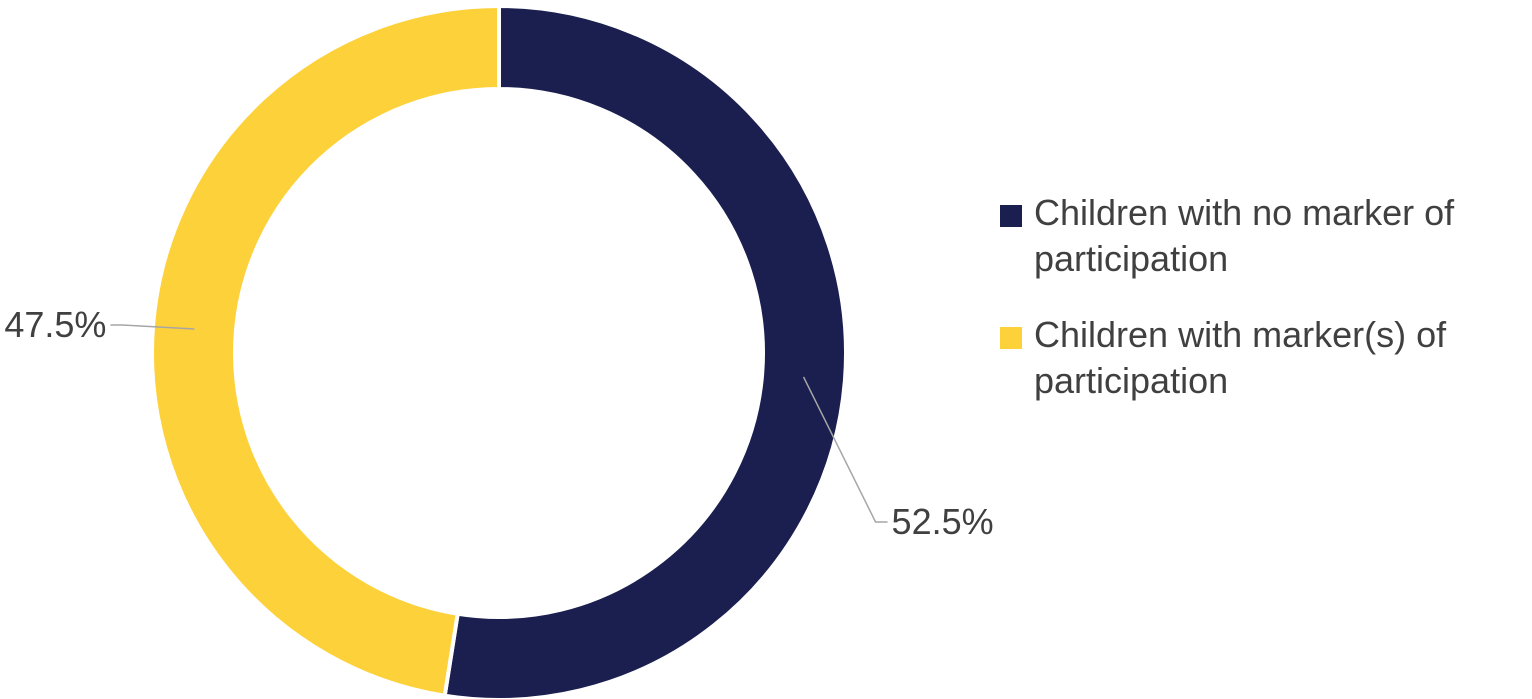  What do you see at coordinates (55, 324) in the screenshot?
I see `data-label-with-marker: 47.5%` at bounding box center [55, 324].